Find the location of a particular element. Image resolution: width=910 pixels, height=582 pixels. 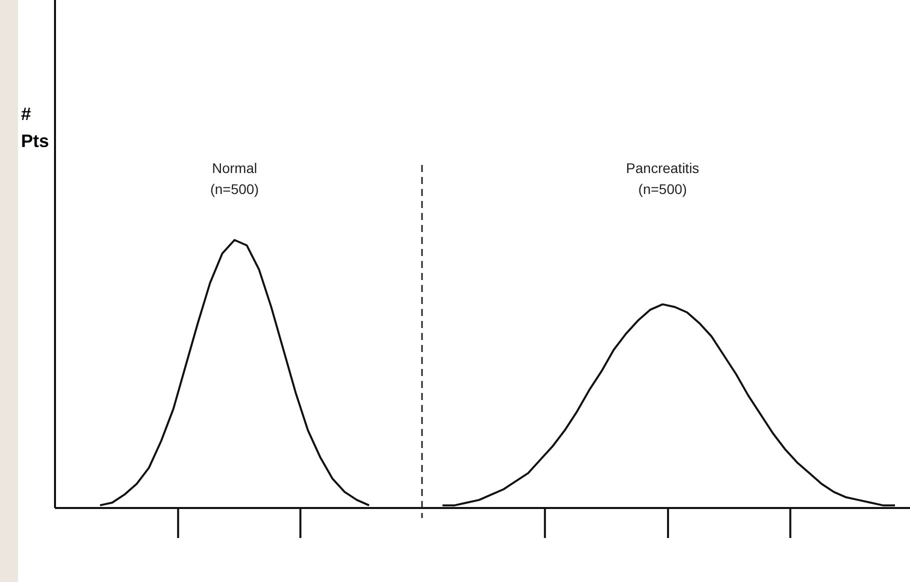

text: Normal (n=500) is located at coordinates (234, 178).